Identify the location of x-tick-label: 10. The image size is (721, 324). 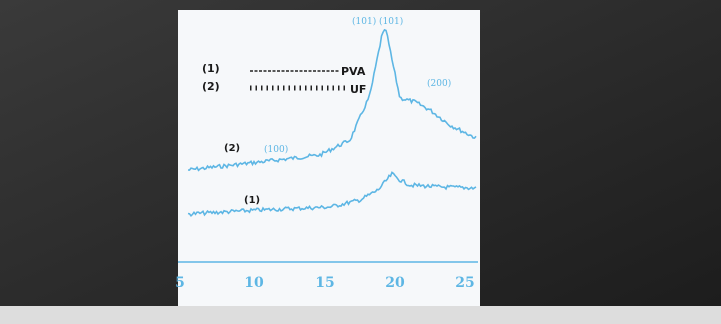
(254, 283).